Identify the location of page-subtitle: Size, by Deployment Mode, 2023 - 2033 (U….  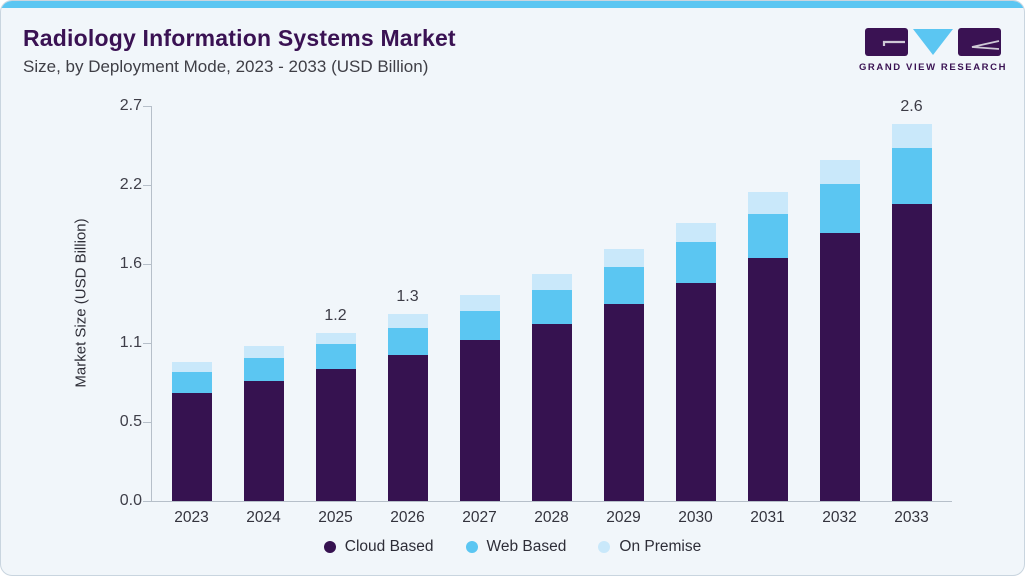
(226, 66).